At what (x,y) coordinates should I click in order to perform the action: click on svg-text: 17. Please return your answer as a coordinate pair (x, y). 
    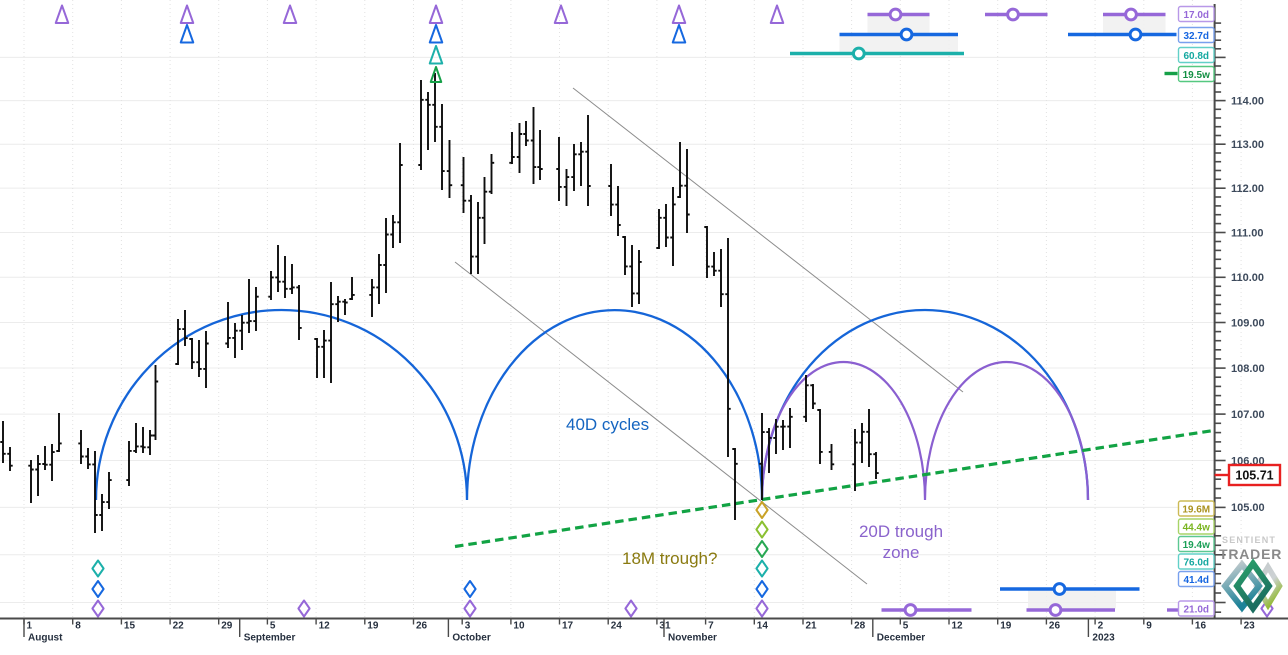
    Looking at the image, I should click on (568, 626).